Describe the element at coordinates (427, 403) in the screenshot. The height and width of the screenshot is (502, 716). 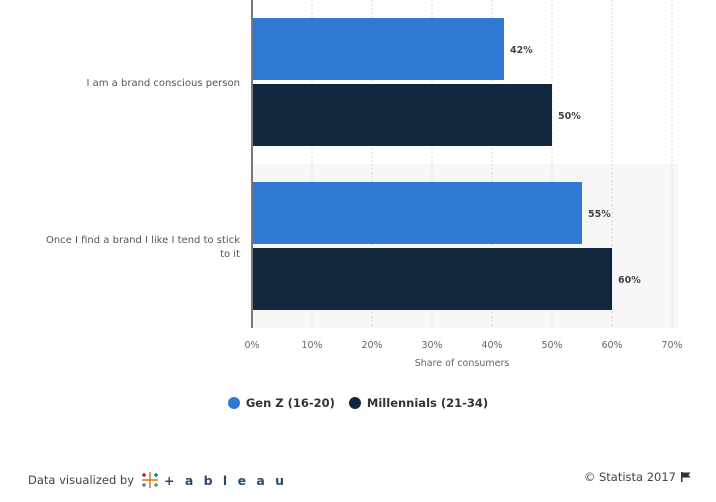
I see `legend-label-millennials: Millennials (21-34)` at that location.